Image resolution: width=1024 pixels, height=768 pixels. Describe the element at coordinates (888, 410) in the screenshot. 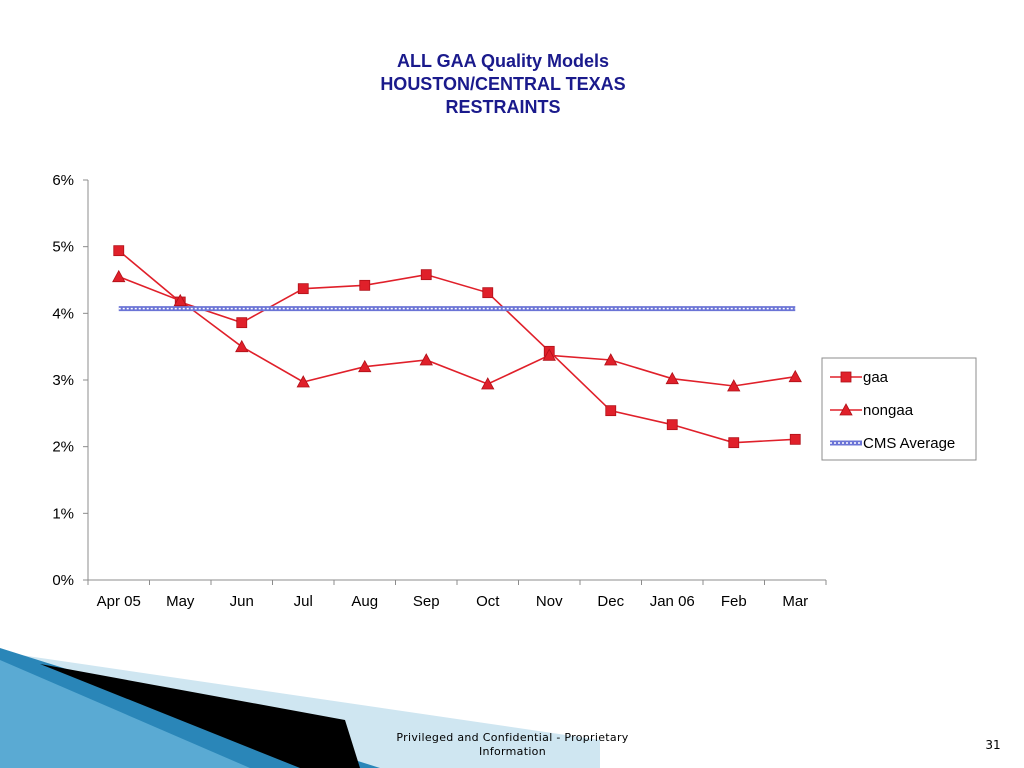

I see `legend-label: nongaa` at that location.